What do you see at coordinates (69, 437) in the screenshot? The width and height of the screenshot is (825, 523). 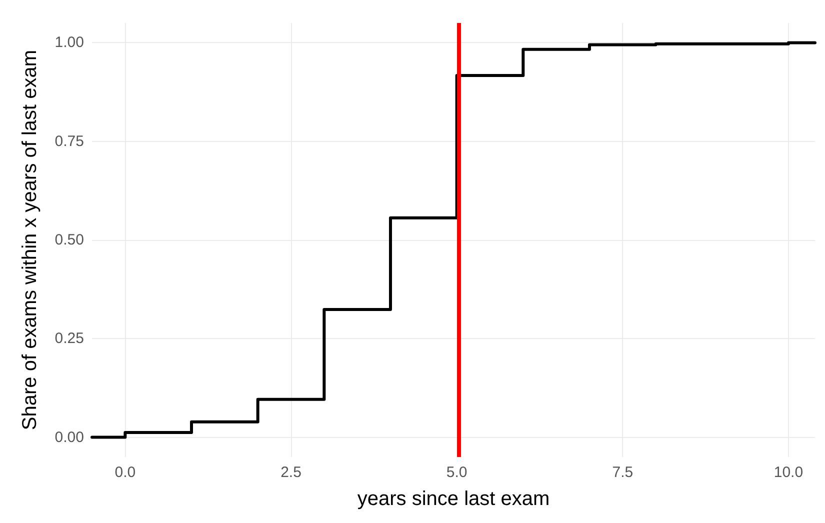 I see `y-tick-label: 0.00` at bounding box center [69, 437].